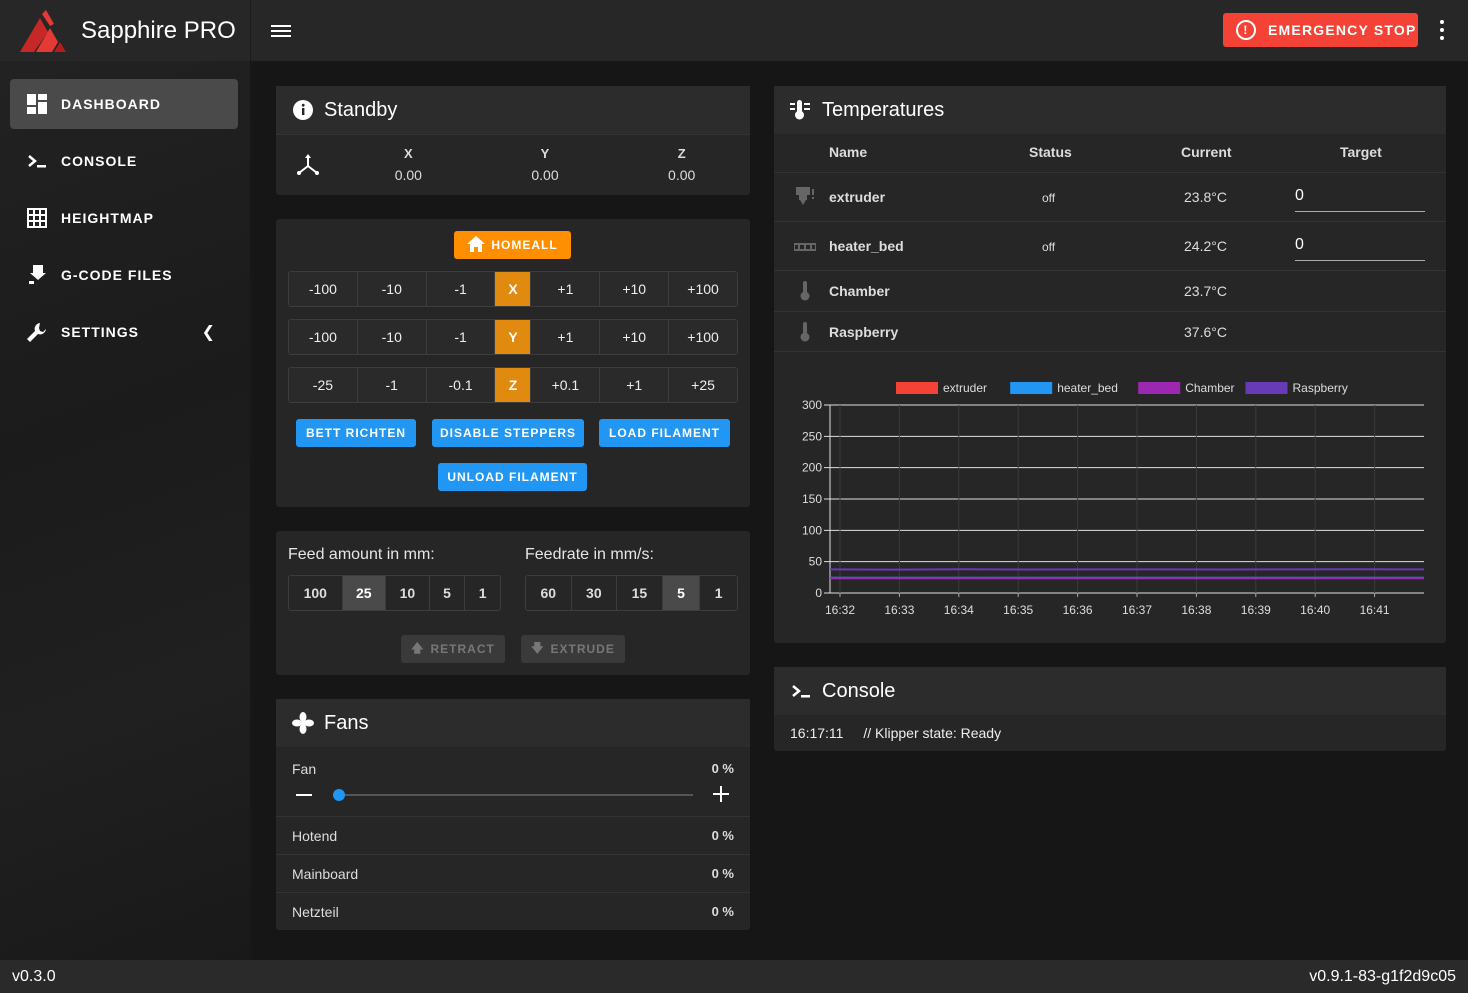  Describe the element at coordinates (589, 554) in the screenshot. I see `feedrate-label: Feedrate in mm/s:` at that location.